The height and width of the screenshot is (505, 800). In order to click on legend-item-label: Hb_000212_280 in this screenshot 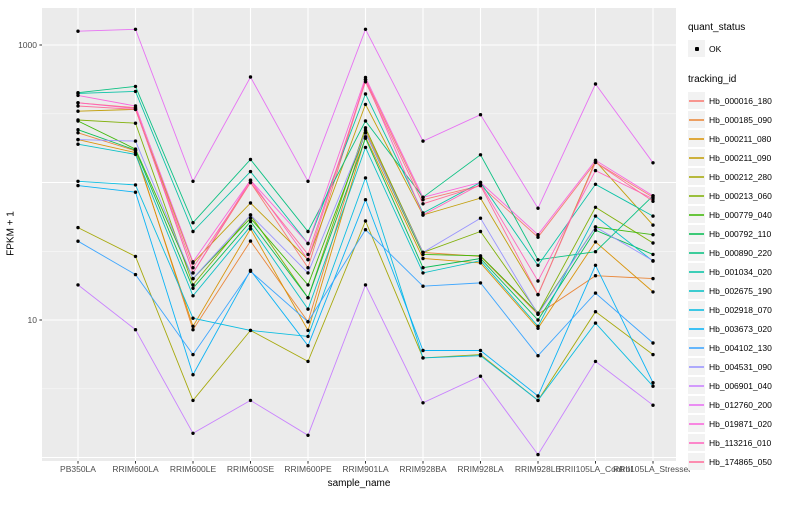, I will do `click(740, 176)`.